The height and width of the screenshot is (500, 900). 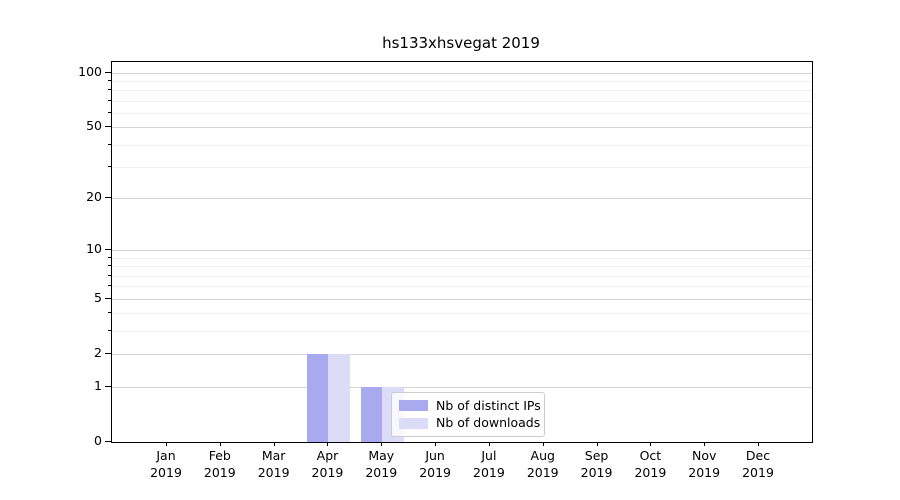 I want to click on y-tick-label-2: 2, so click(x=98, y=353).